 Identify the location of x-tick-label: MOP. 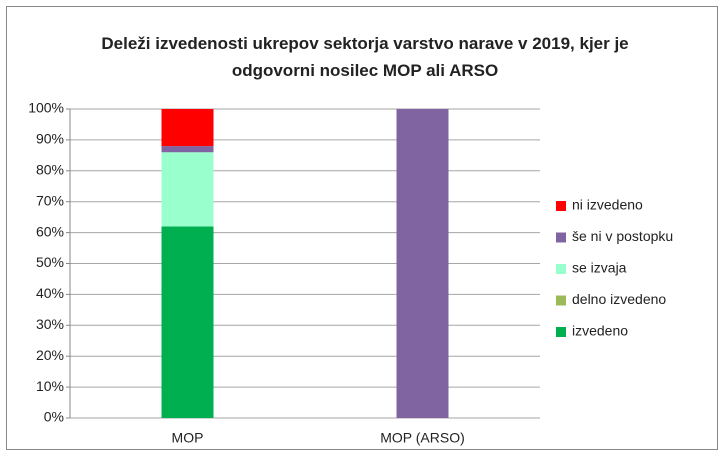
(188, 438).